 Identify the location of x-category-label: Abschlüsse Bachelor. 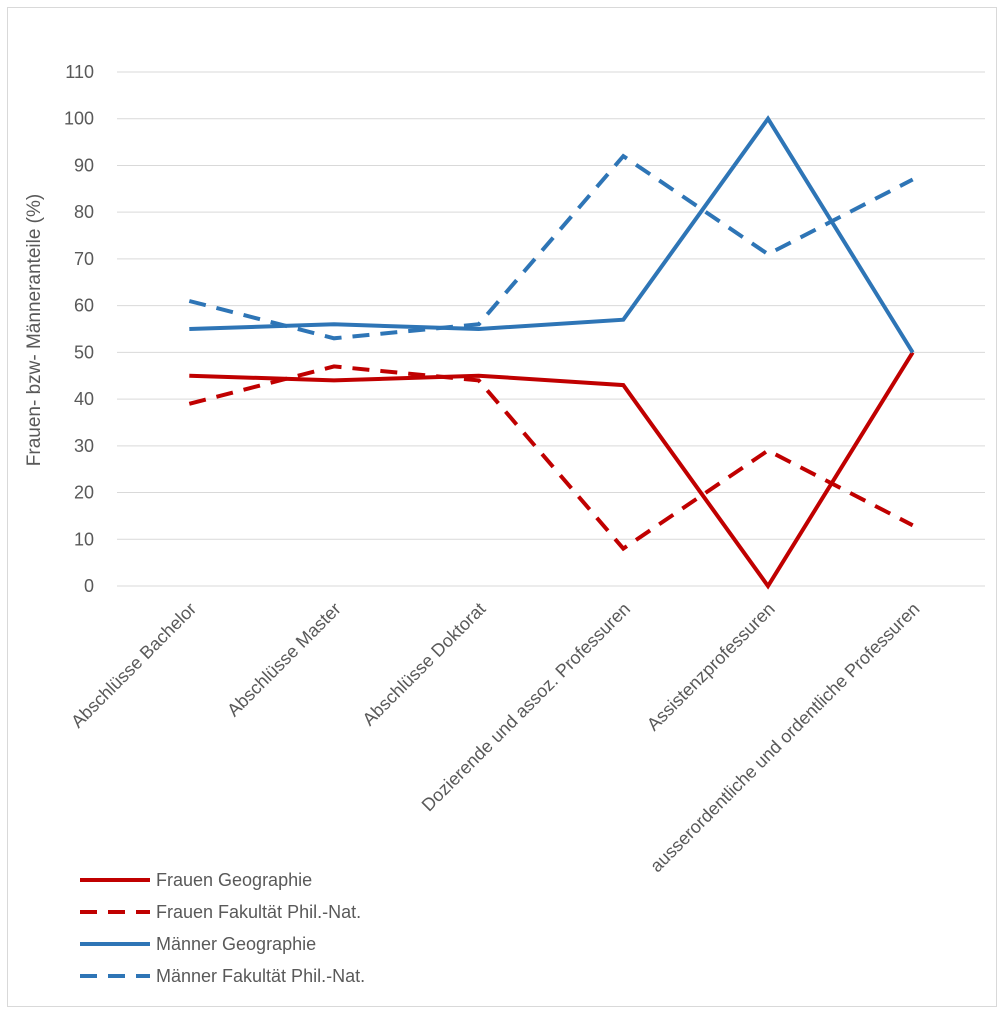
(133, 665).